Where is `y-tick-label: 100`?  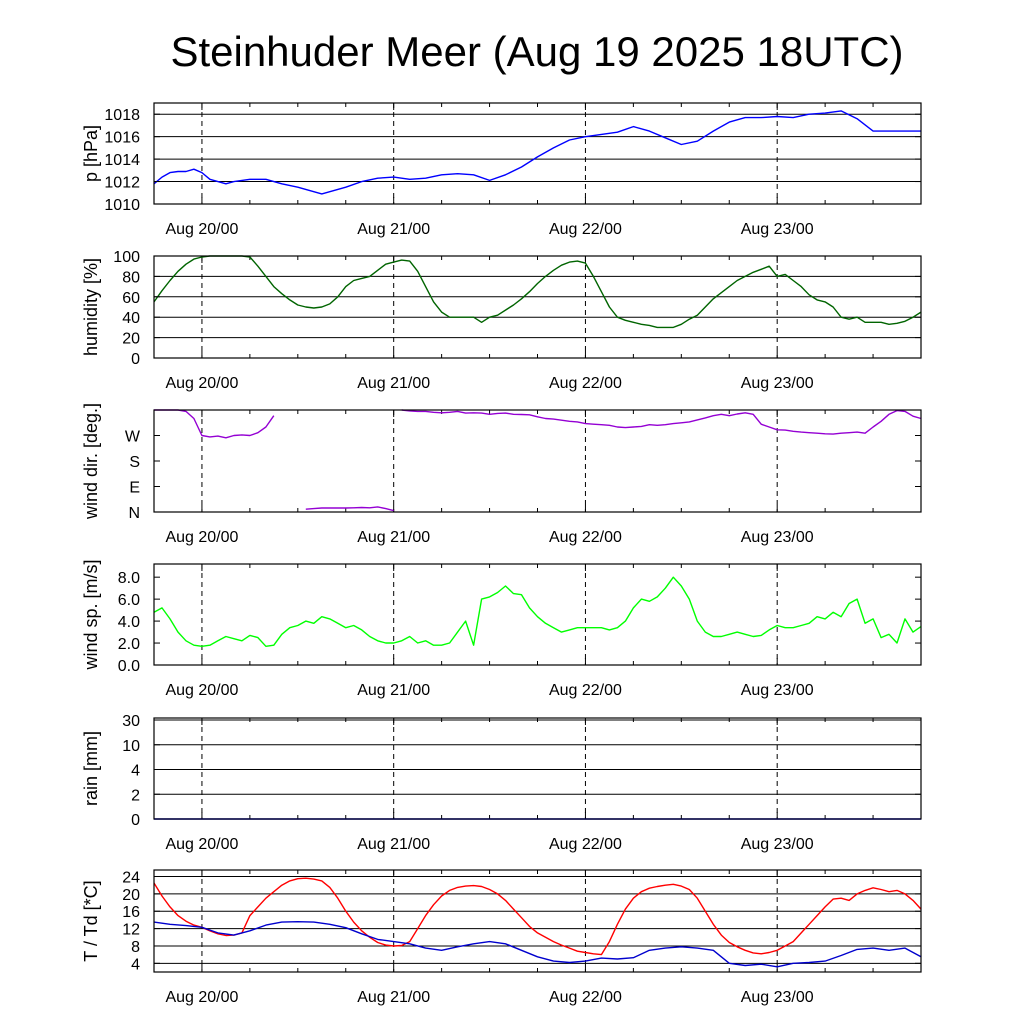 y-tick-label: 100 is located at coordinates (126, 257).